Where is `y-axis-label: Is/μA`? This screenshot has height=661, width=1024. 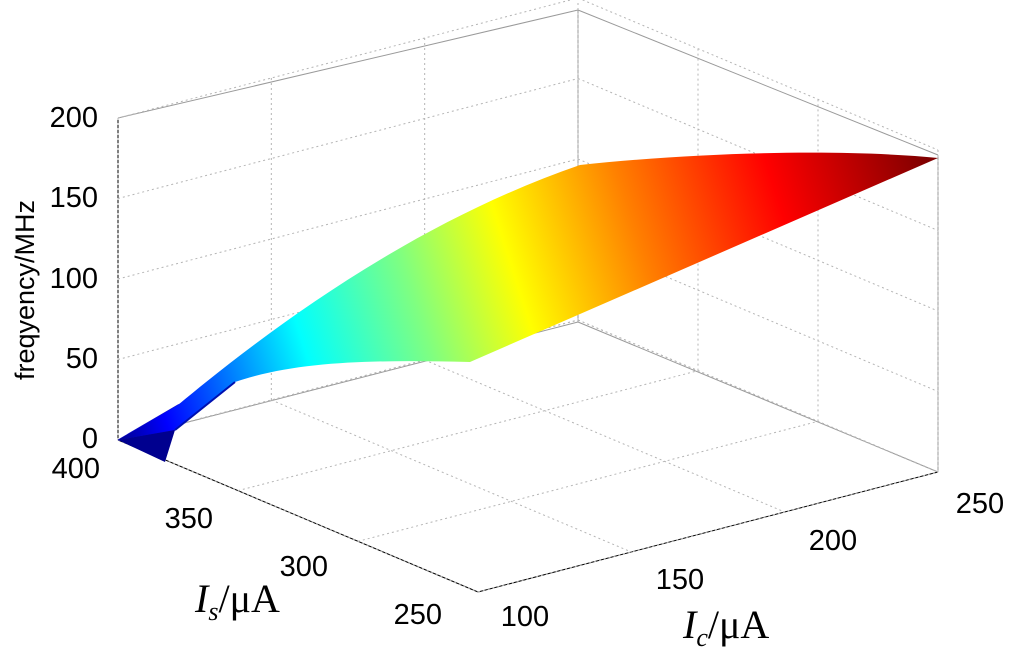
y-axis-label: Is/μA is located at coordinates (237, 601).